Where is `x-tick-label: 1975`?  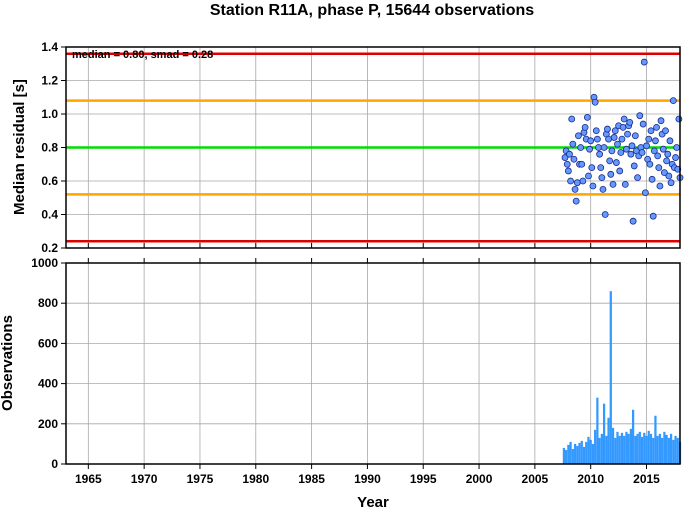 x-tick-label: 1975 is located at coordinates (200, 479).